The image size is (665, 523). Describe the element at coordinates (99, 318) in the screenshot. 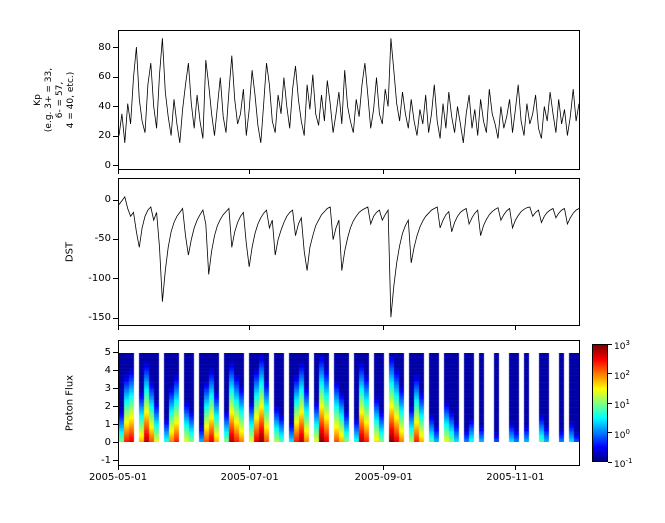

I see `y-tick-label: -150` at that location.